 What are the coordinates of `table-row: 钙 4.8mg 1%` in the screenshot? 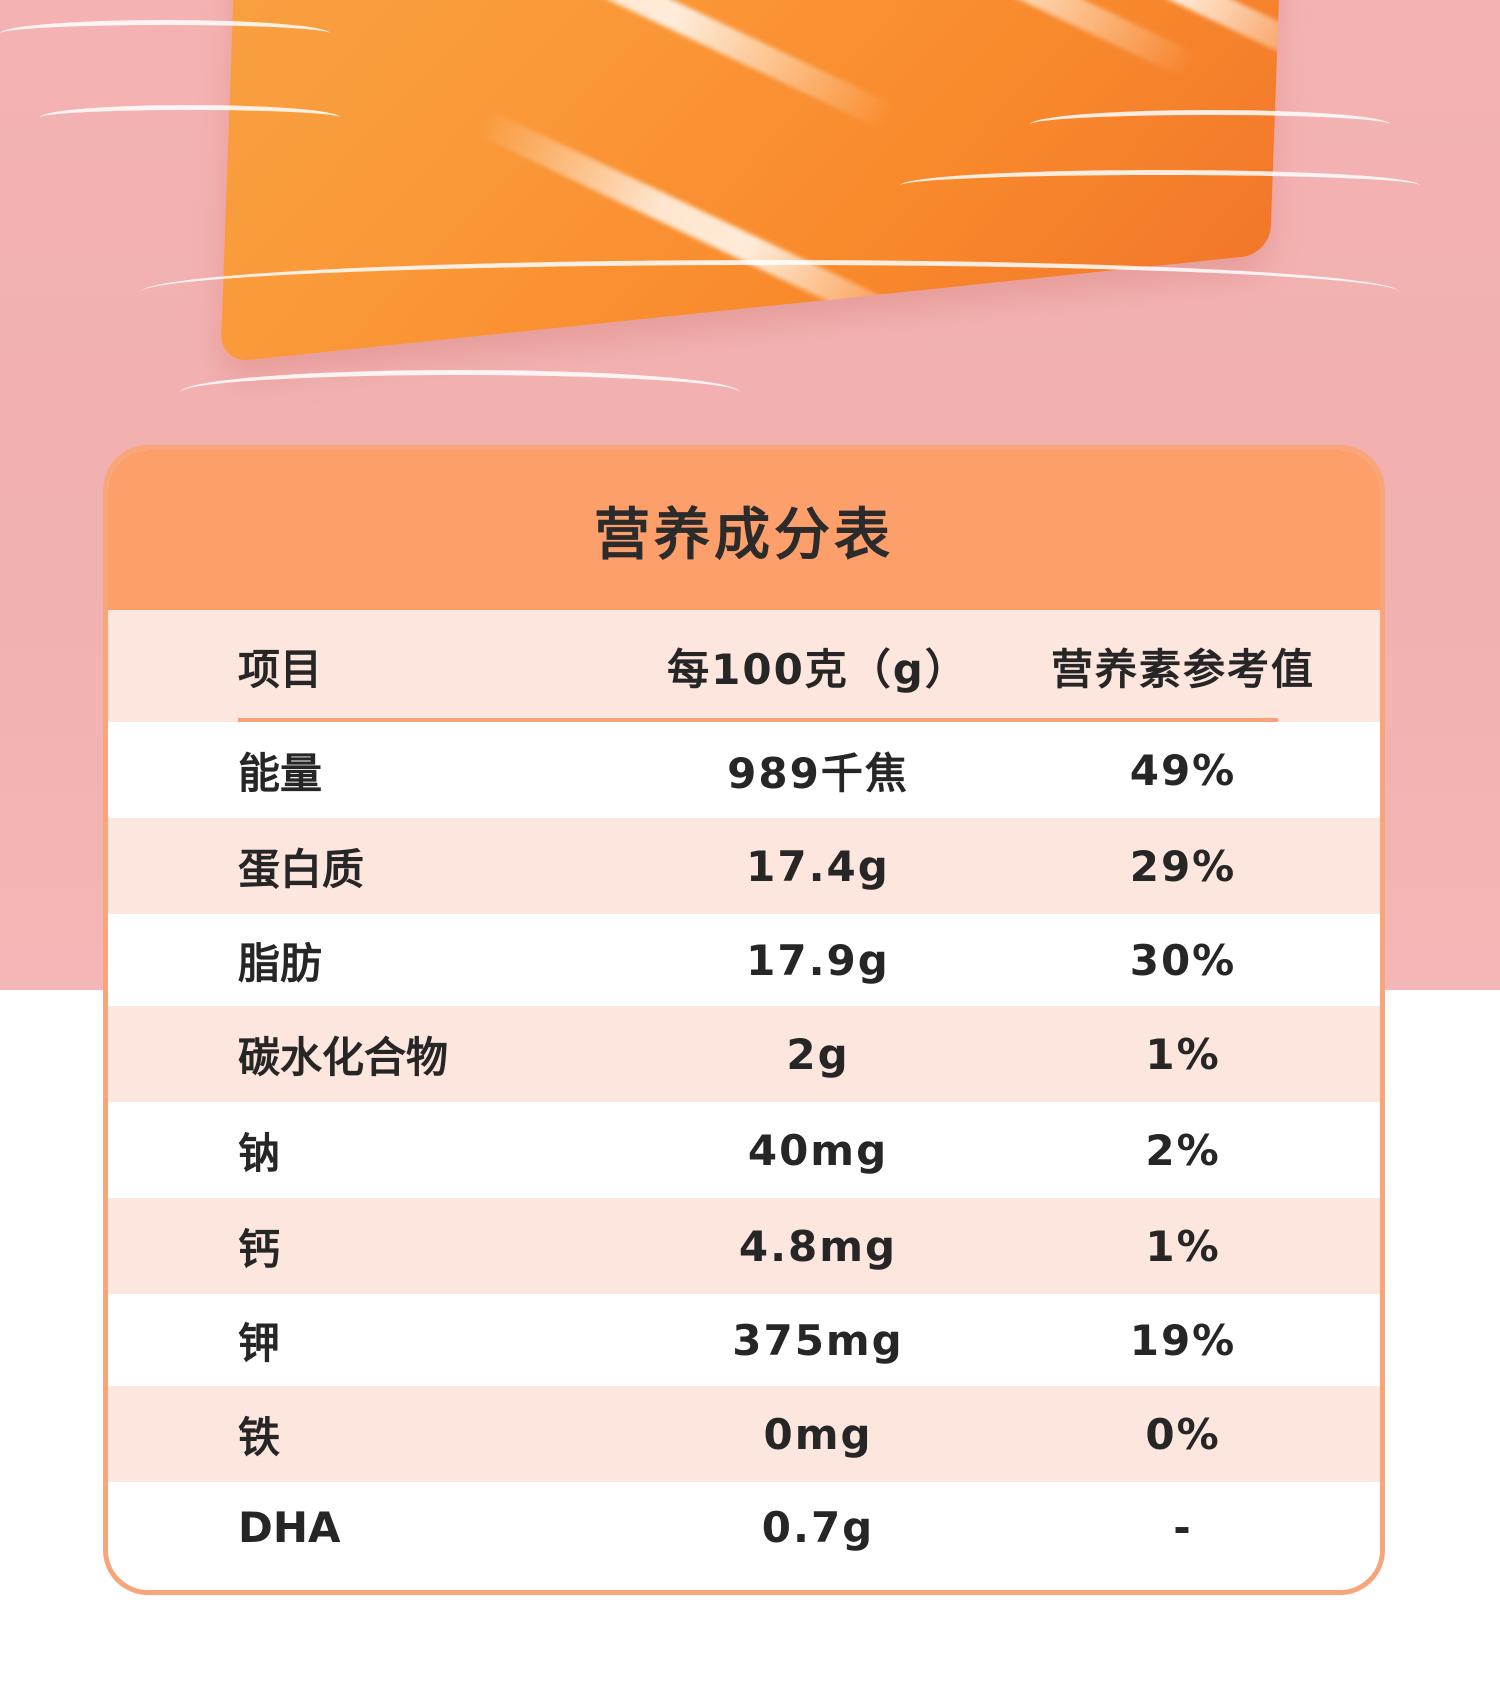 It's located at (744, 1246).